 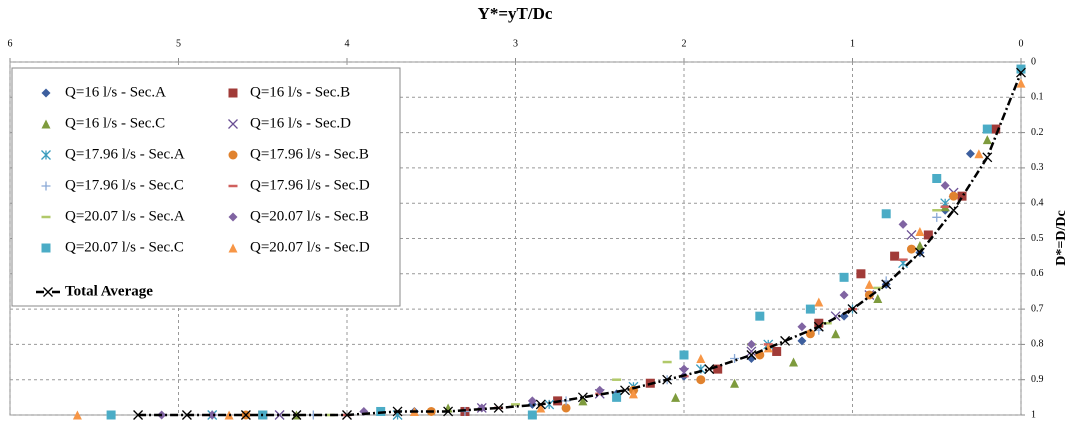 What do you see at coordinates (178, 43) in the screenshot?
I see `x-tick-label: 5` at bounding box center [178, 43].